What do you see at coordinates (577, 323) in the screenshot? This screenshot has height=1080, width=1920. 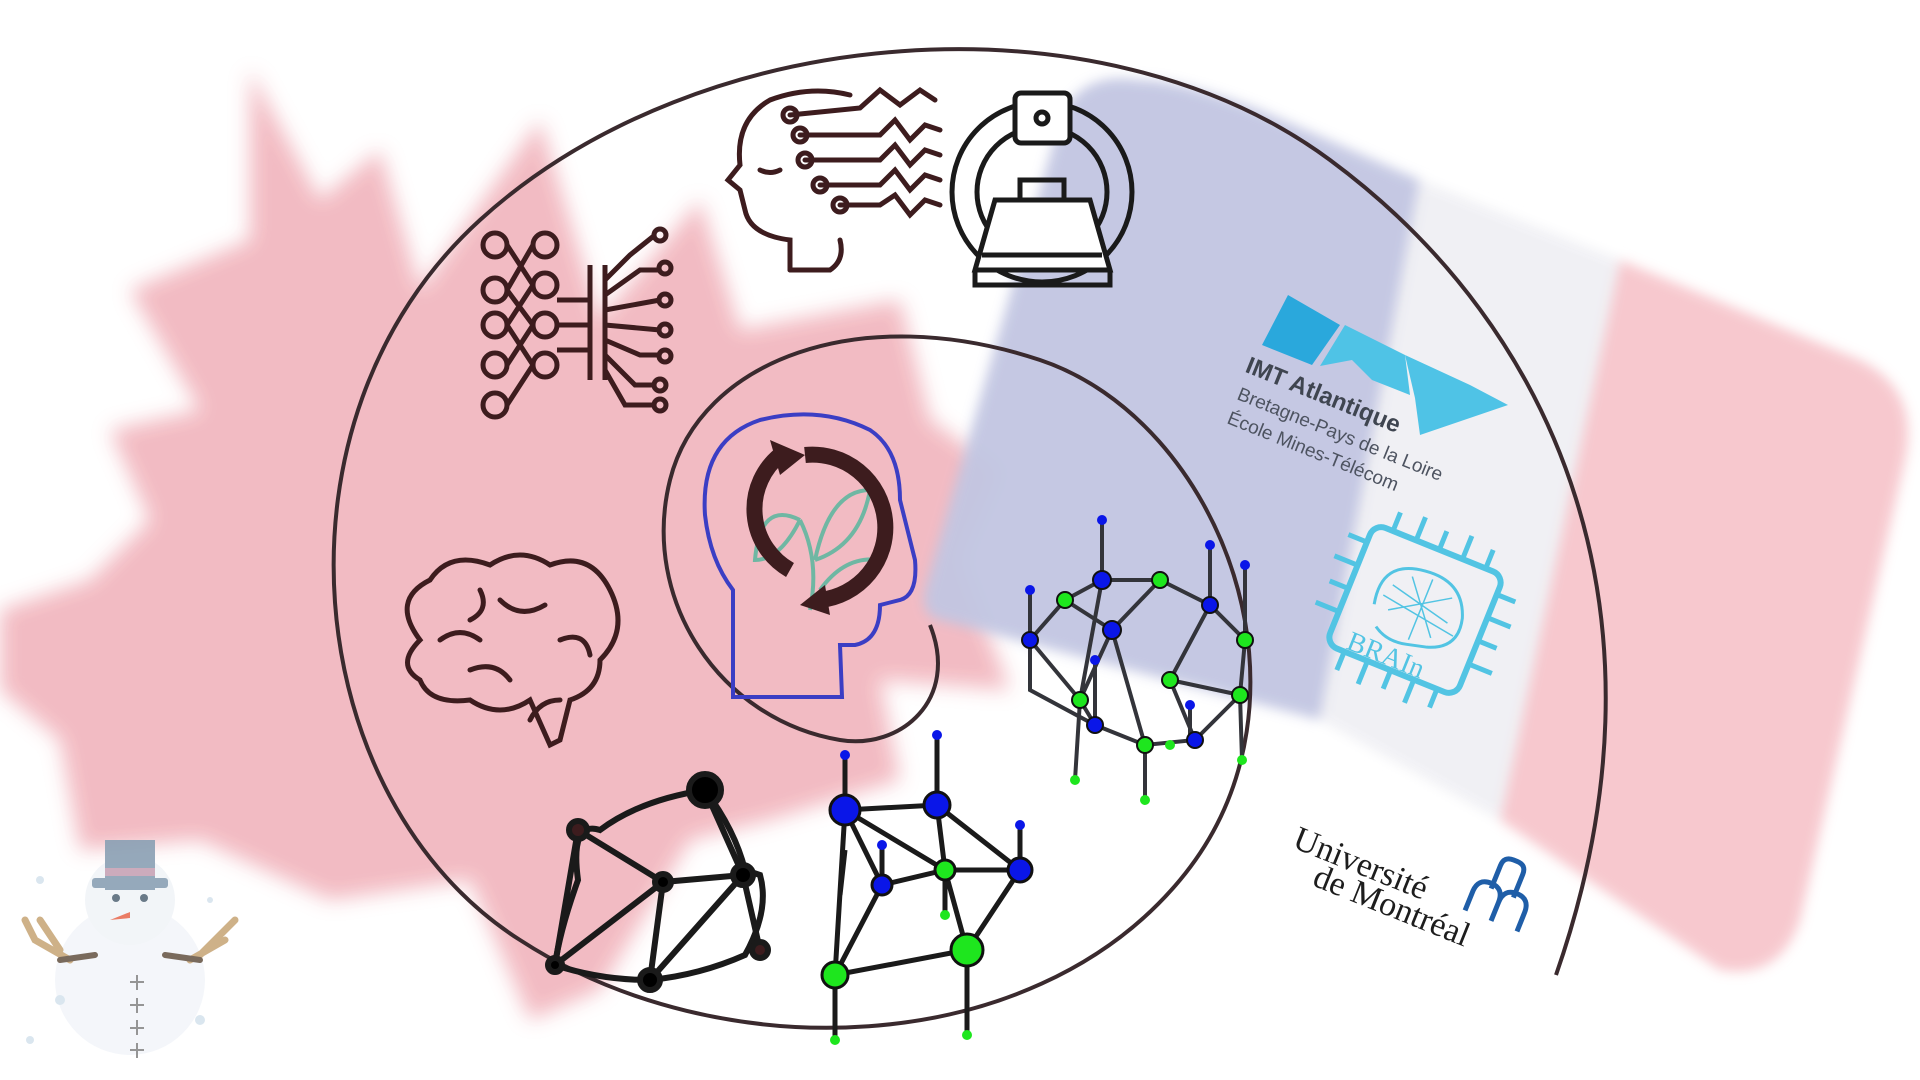 I see `neural-network-icon` at bounding box center [577, 323].